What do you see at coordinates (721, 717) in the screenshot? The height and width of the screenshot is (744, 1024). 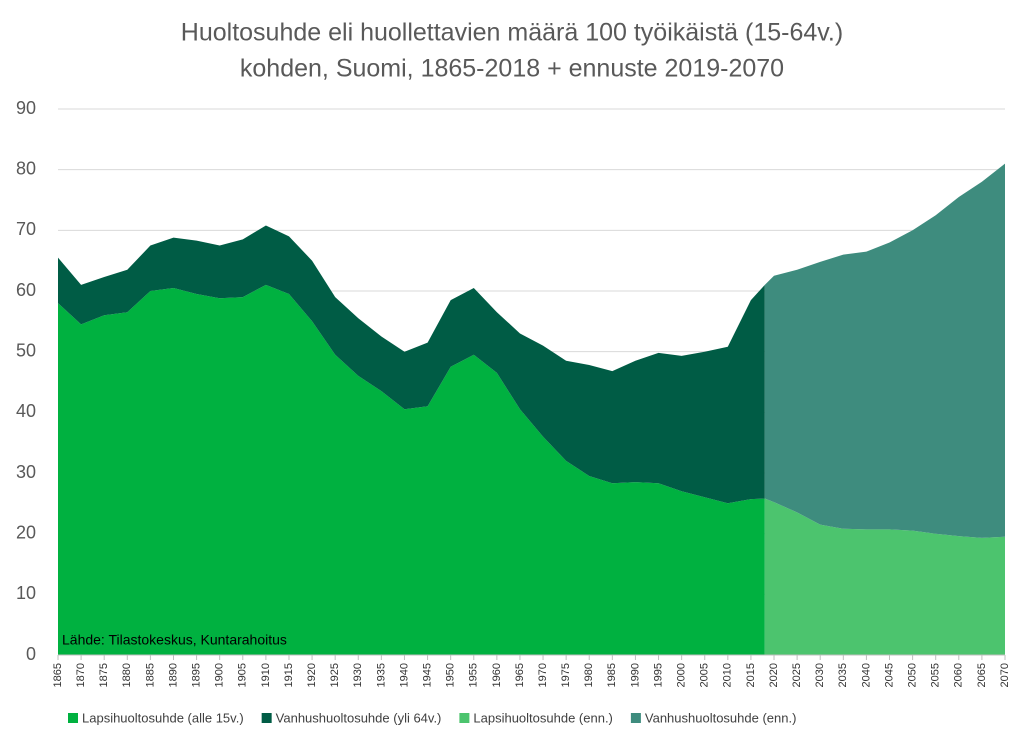 I see `legend-label: Vanhushuoltosuhde (enn.)` at bounding box center [721, 717].